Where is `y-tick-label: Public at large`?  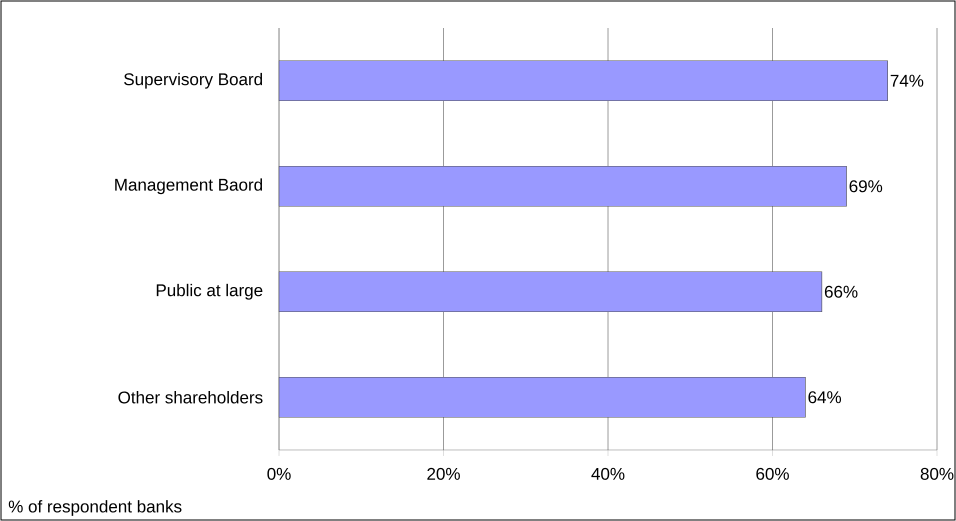 y-tick-label: Public at large is located at coordinates (209, 292).